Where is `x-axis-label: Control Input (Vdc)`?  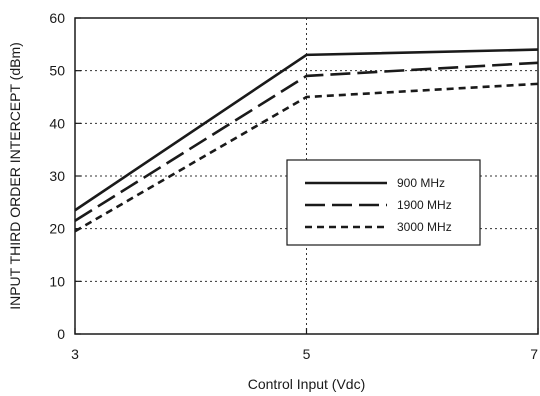
x-axis-label: Control Input (Vdc) is located at coordinates (307, 384).